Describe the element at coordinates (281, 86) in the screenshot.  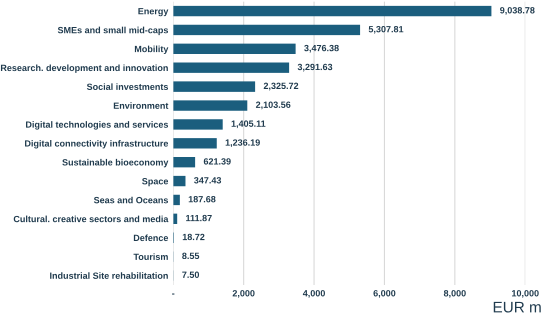
I see `data-label: 2,325.72` at that location.